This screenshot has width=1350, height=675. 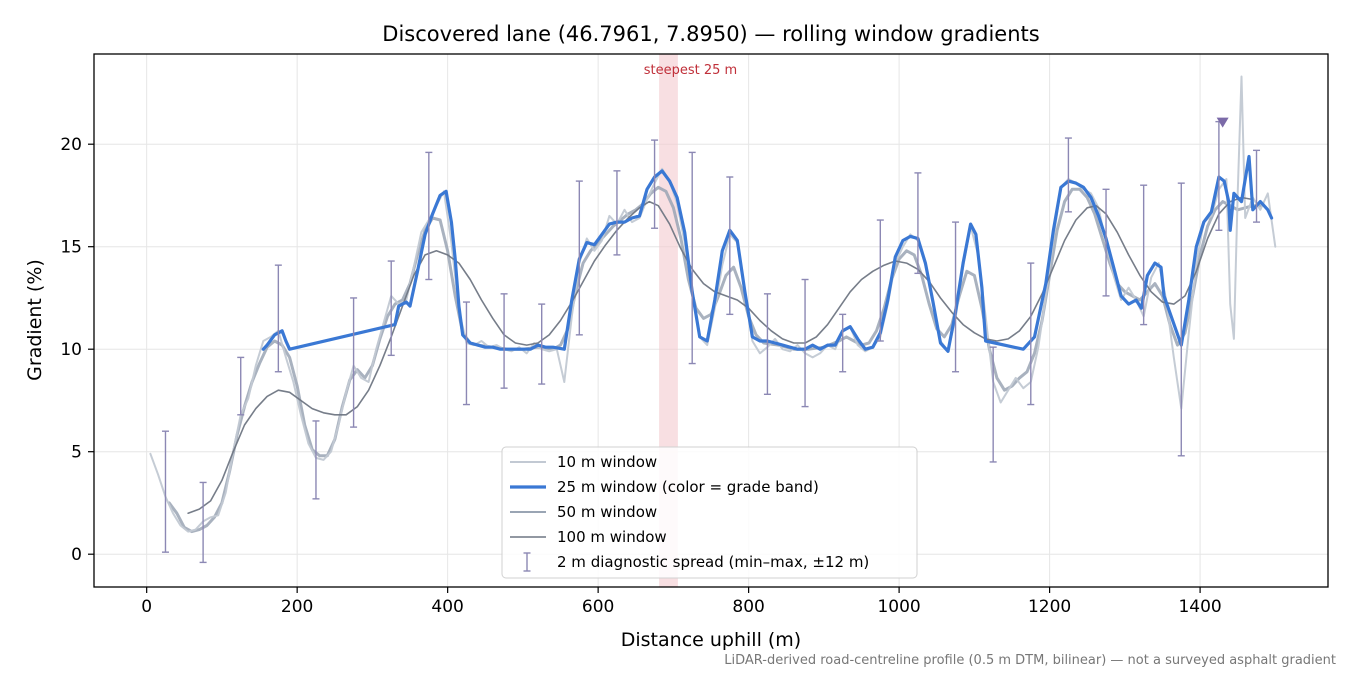 What do you see at coordinates (71, 350) in the screenshot?
I see `y-tick-label: 10` at bounding box center [71, 350].